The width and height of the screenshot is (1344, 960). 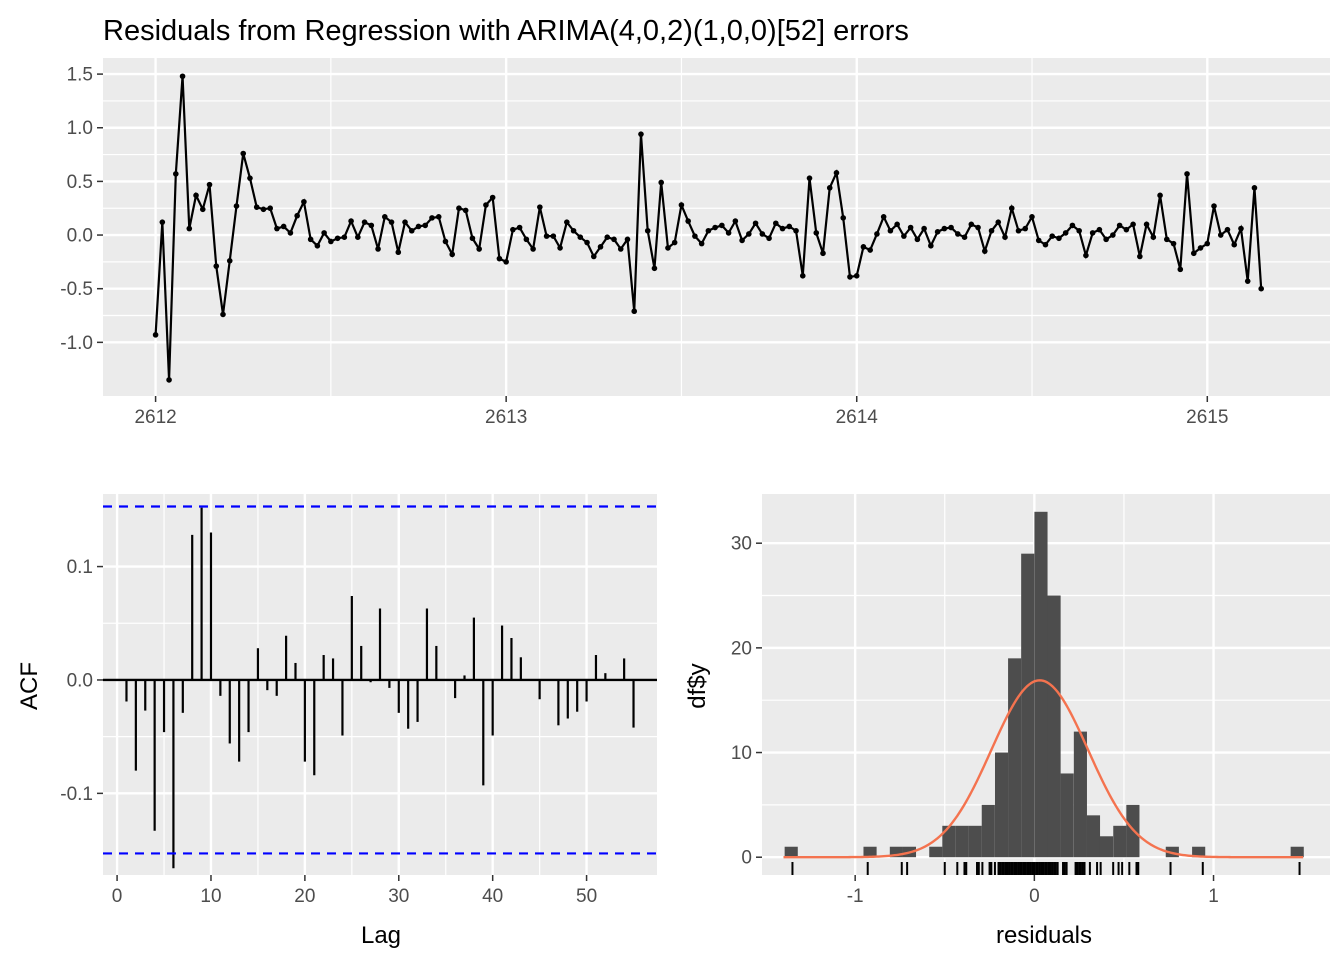 I want to click on histogram-x-axis-label: residuals, so click(x=1044, y=935).